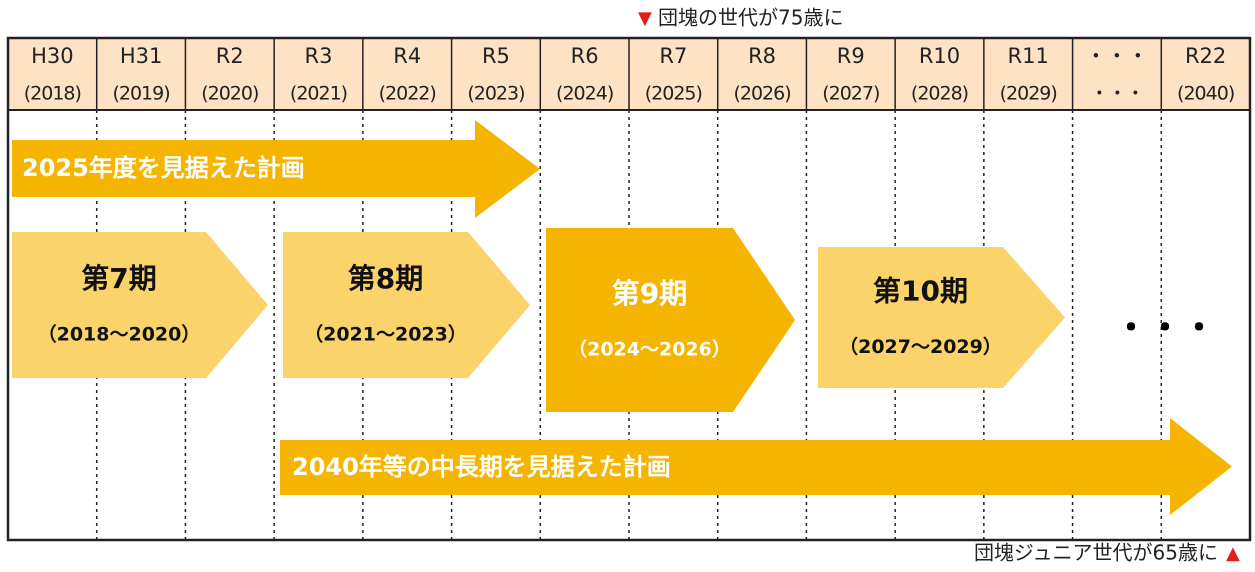  I want to click on year-label: (2026), so click(761, 94).